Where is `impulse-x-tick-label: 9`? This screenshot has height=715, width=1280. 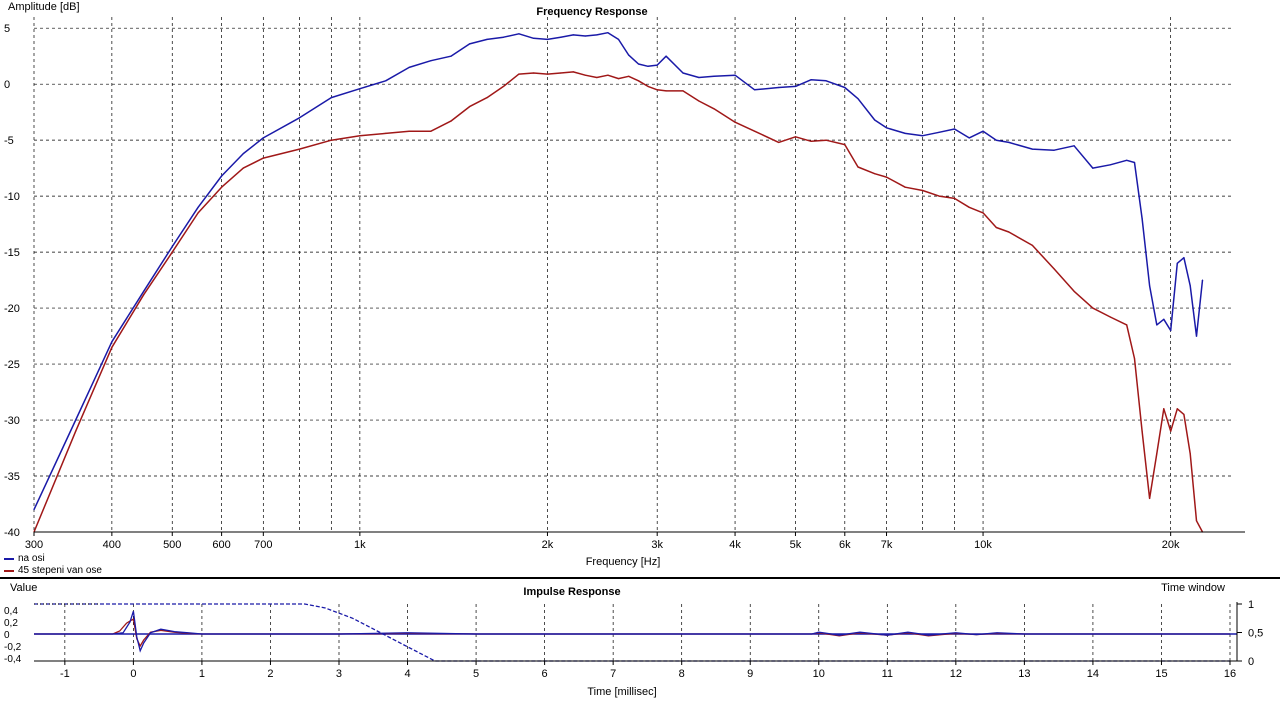
impulse-x-tick-label: 9 is located at coordinates (750, 674).